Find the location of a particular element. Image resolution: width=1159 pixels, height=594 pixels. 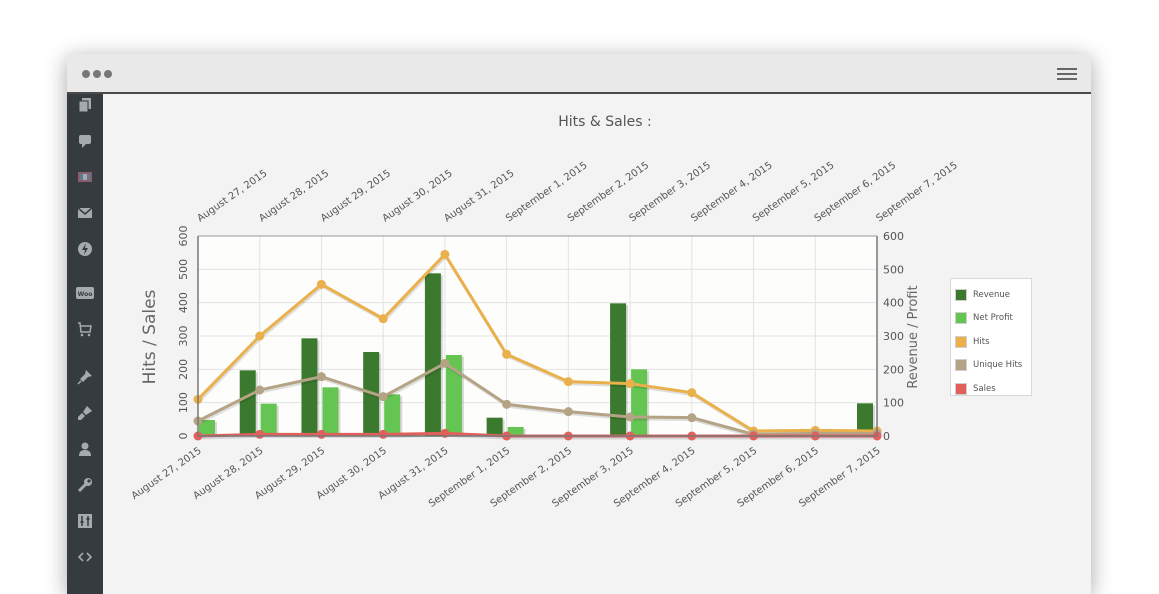

y-tick-label-left: 200 is located at coordinates (183, 369).